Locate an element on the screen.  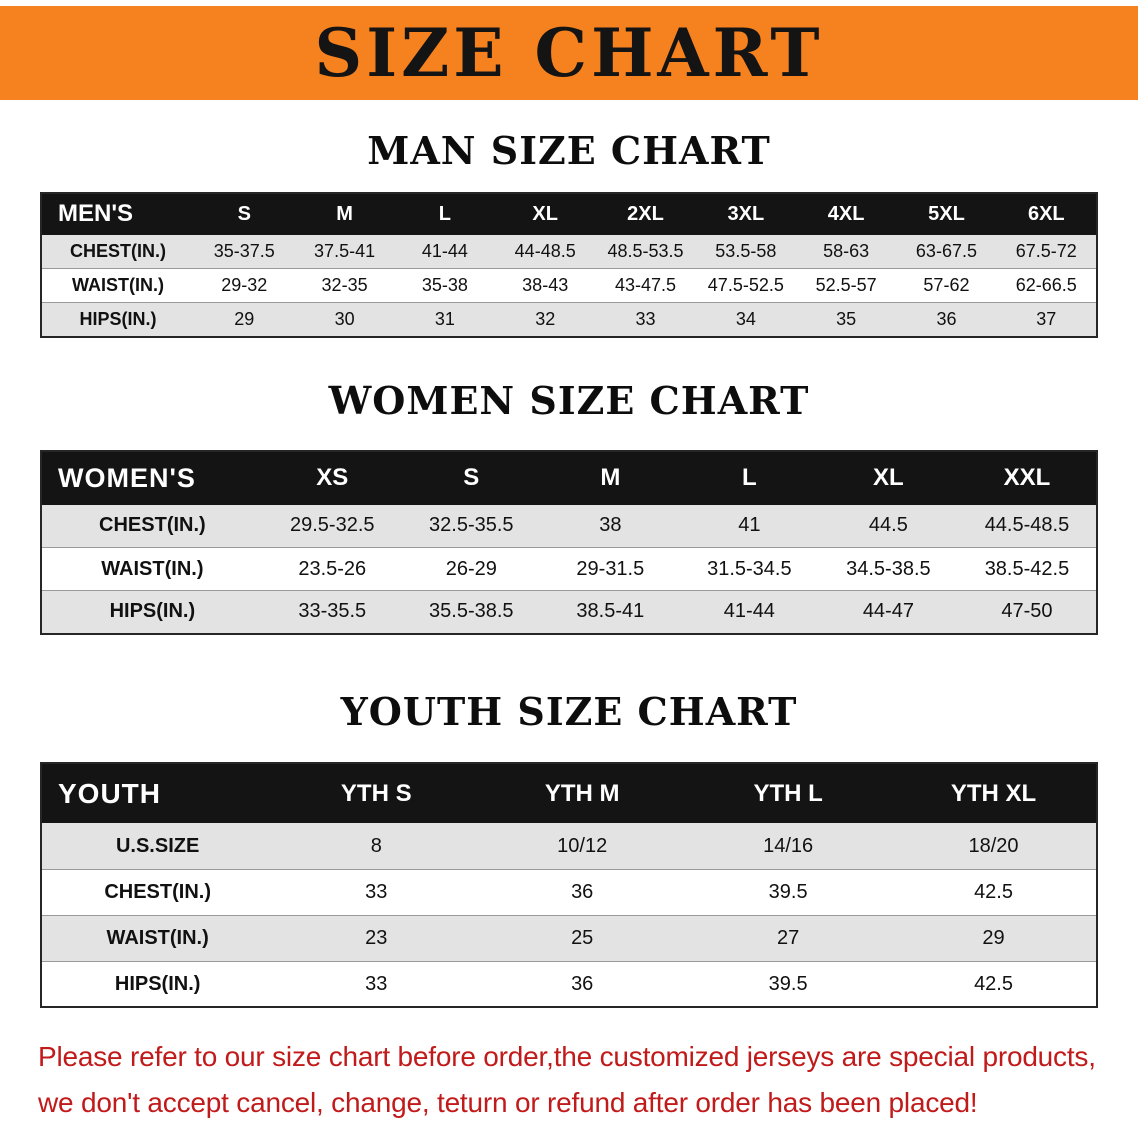
size-value-cell: 29-31.5 is located at coordinates (610, 568).